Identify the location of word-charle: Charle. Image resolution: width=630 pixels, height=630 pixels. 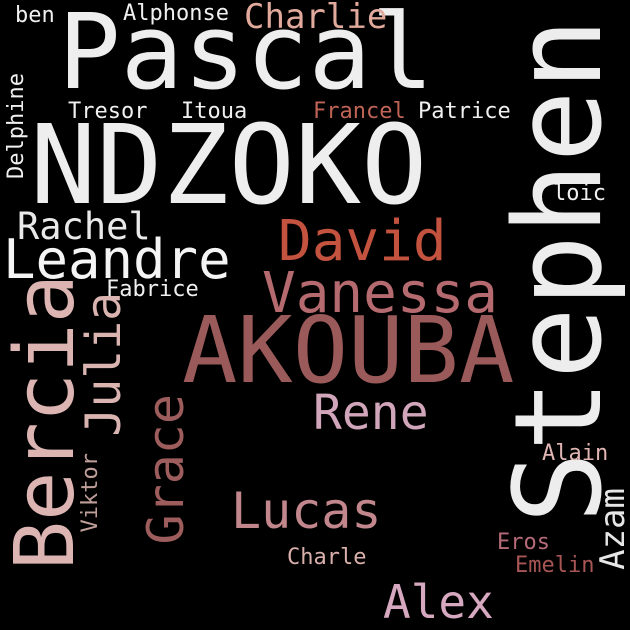
(327, 557).